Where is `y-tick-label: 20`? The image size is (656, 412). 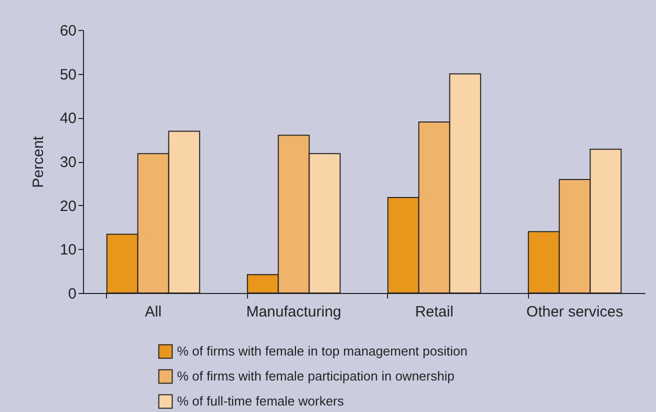
y-tick-label: 20 is located at coordinates (68, 206).